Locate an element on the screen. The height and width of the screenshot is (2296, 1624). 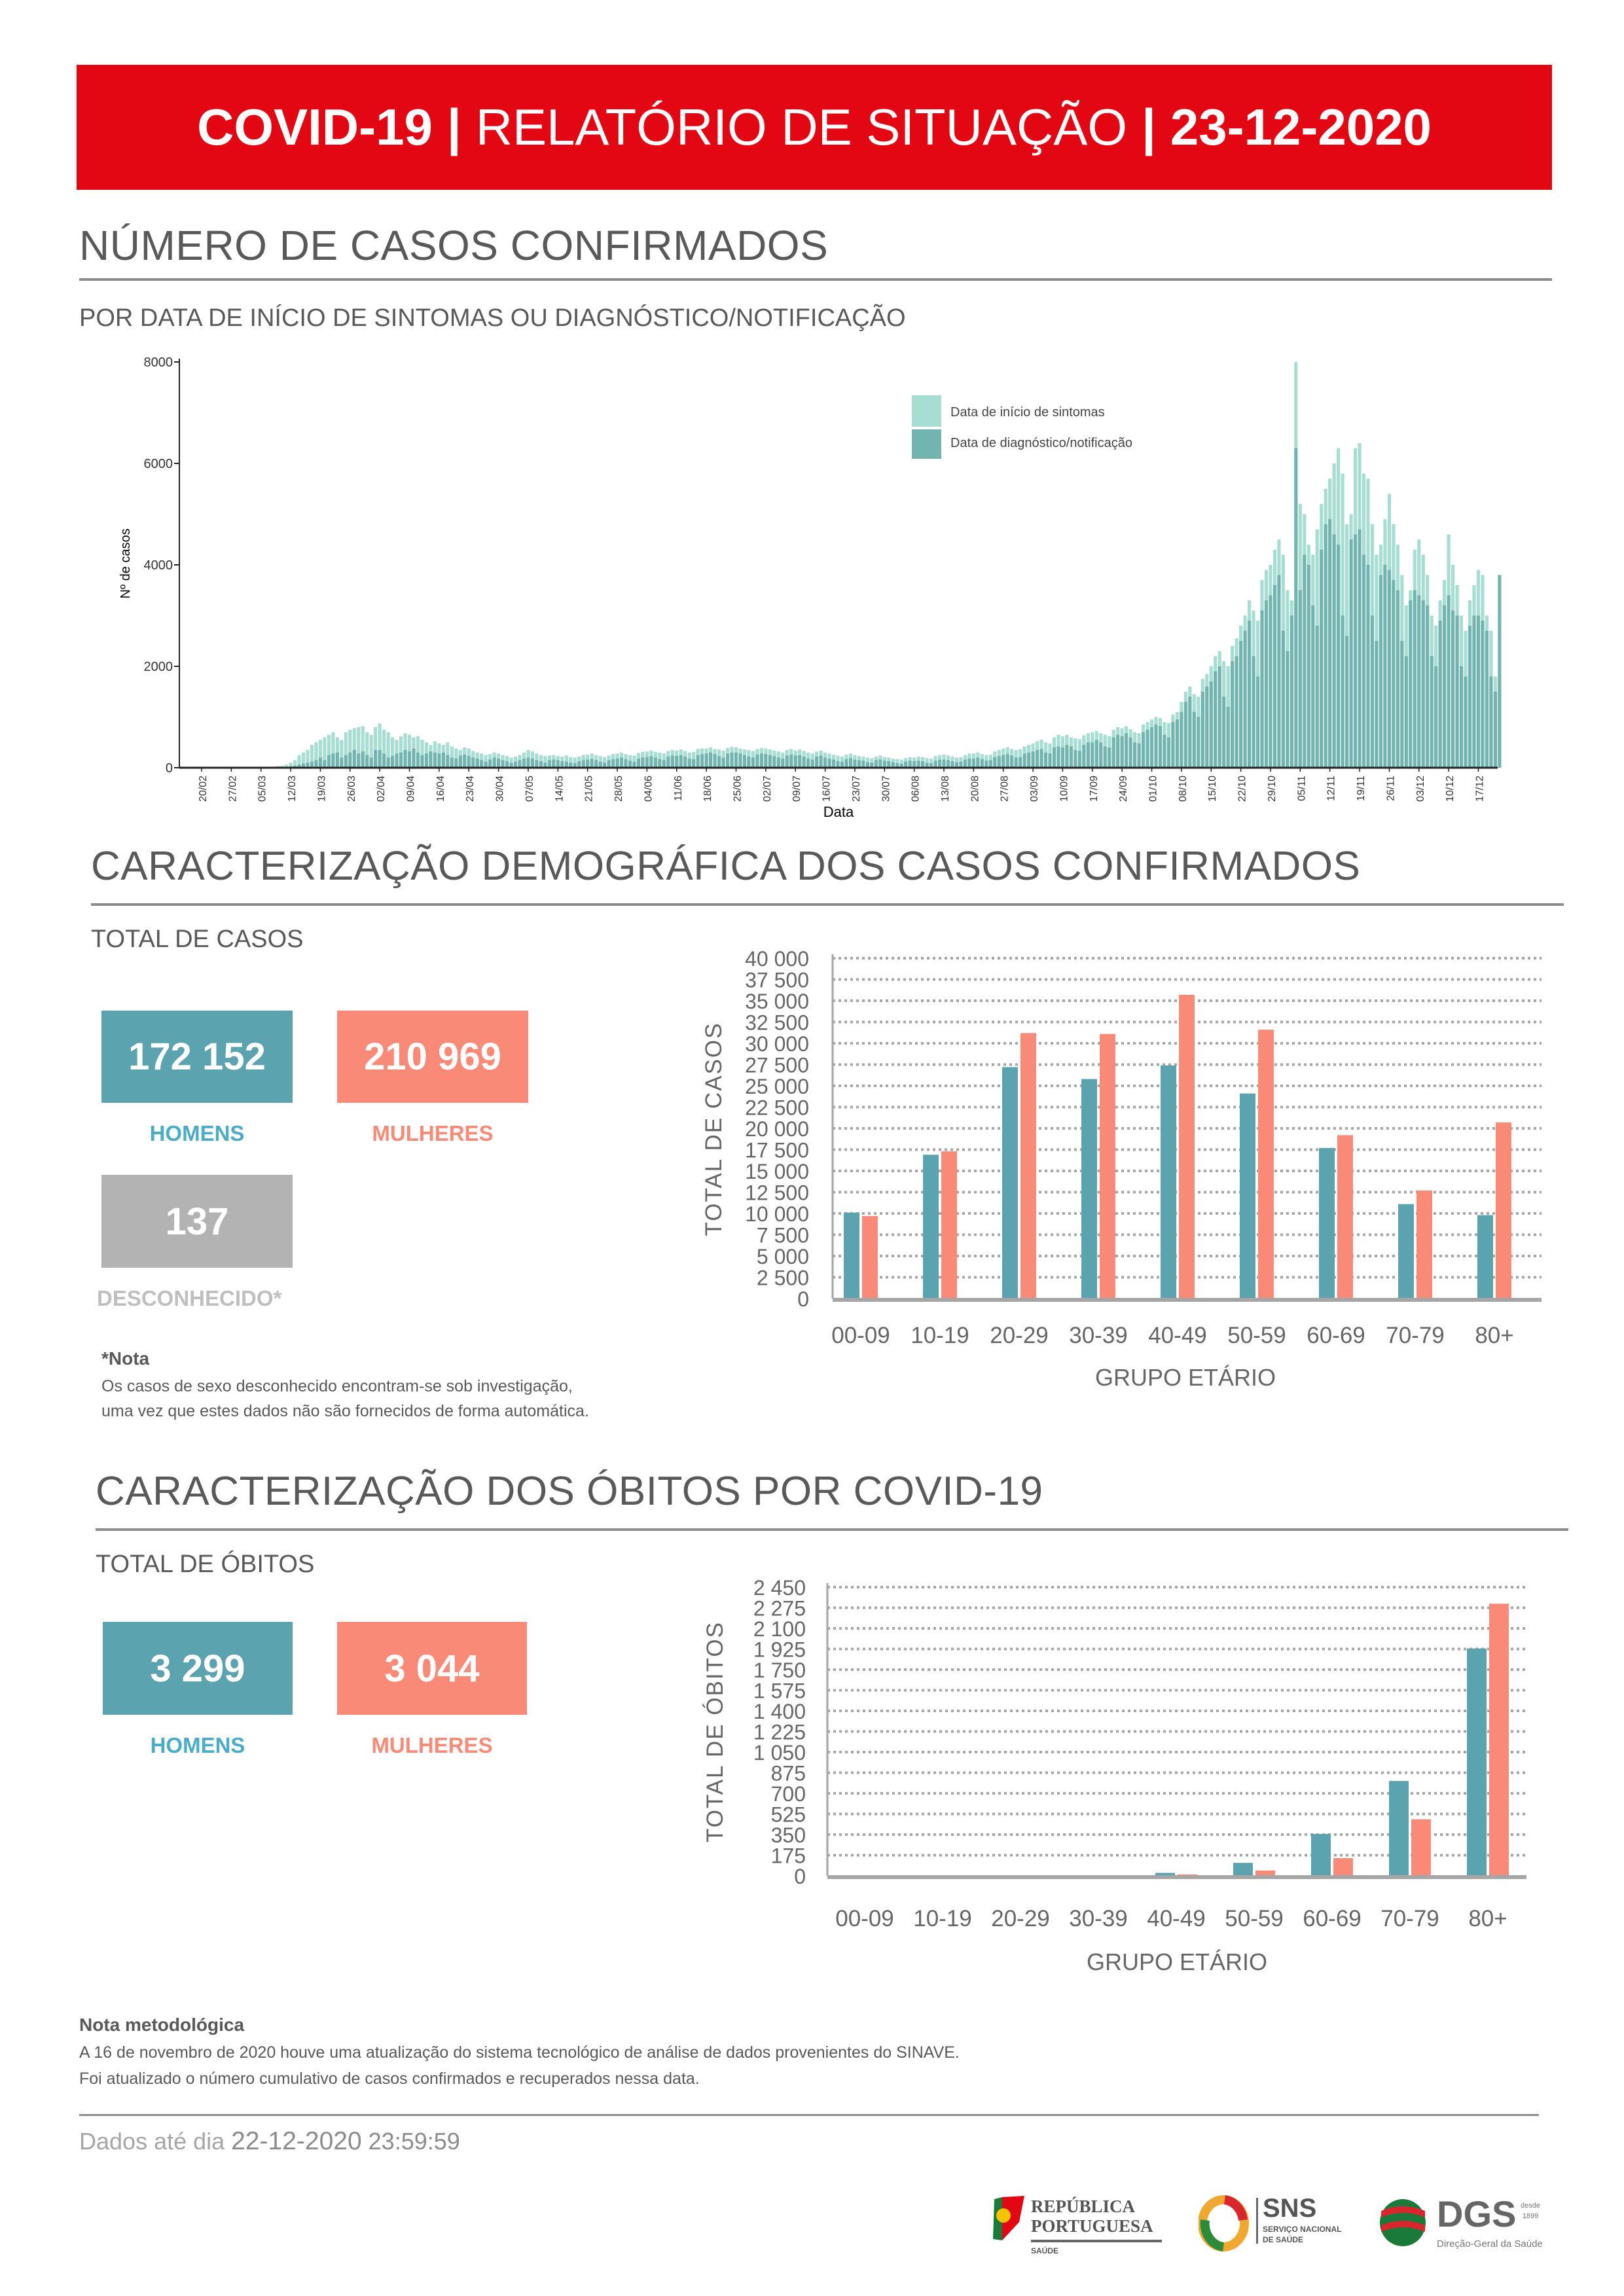
total-cases-label: TOTAL DE CASOS is located at coordinates (197, 939).